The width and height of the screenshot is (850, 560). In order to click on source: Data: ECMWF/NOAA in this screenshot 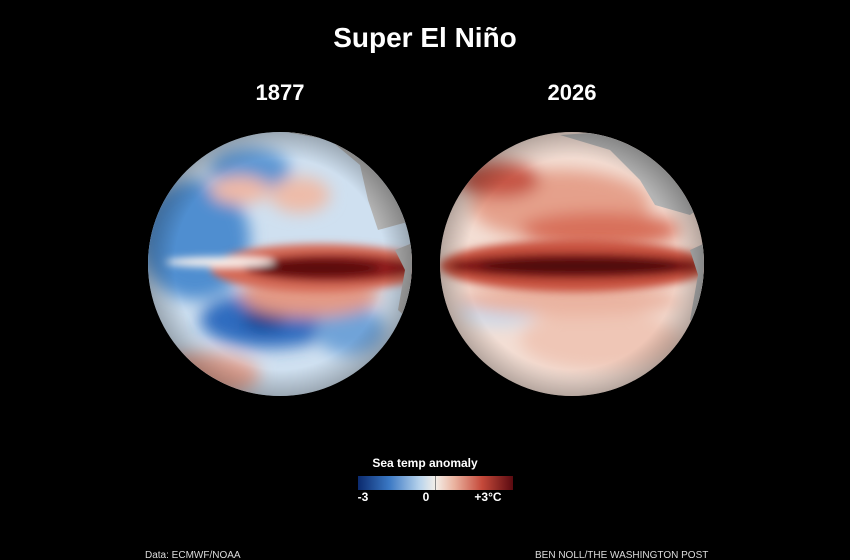, I will do `click(193, 555)`.